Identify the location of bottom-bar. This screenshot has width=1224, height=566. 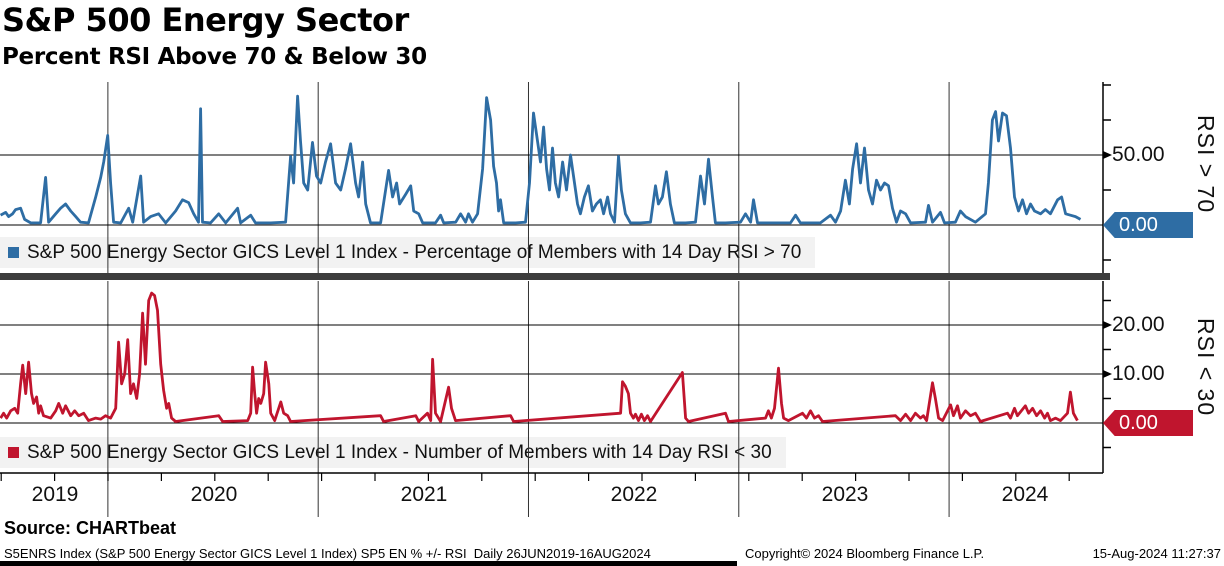
(368, 563).